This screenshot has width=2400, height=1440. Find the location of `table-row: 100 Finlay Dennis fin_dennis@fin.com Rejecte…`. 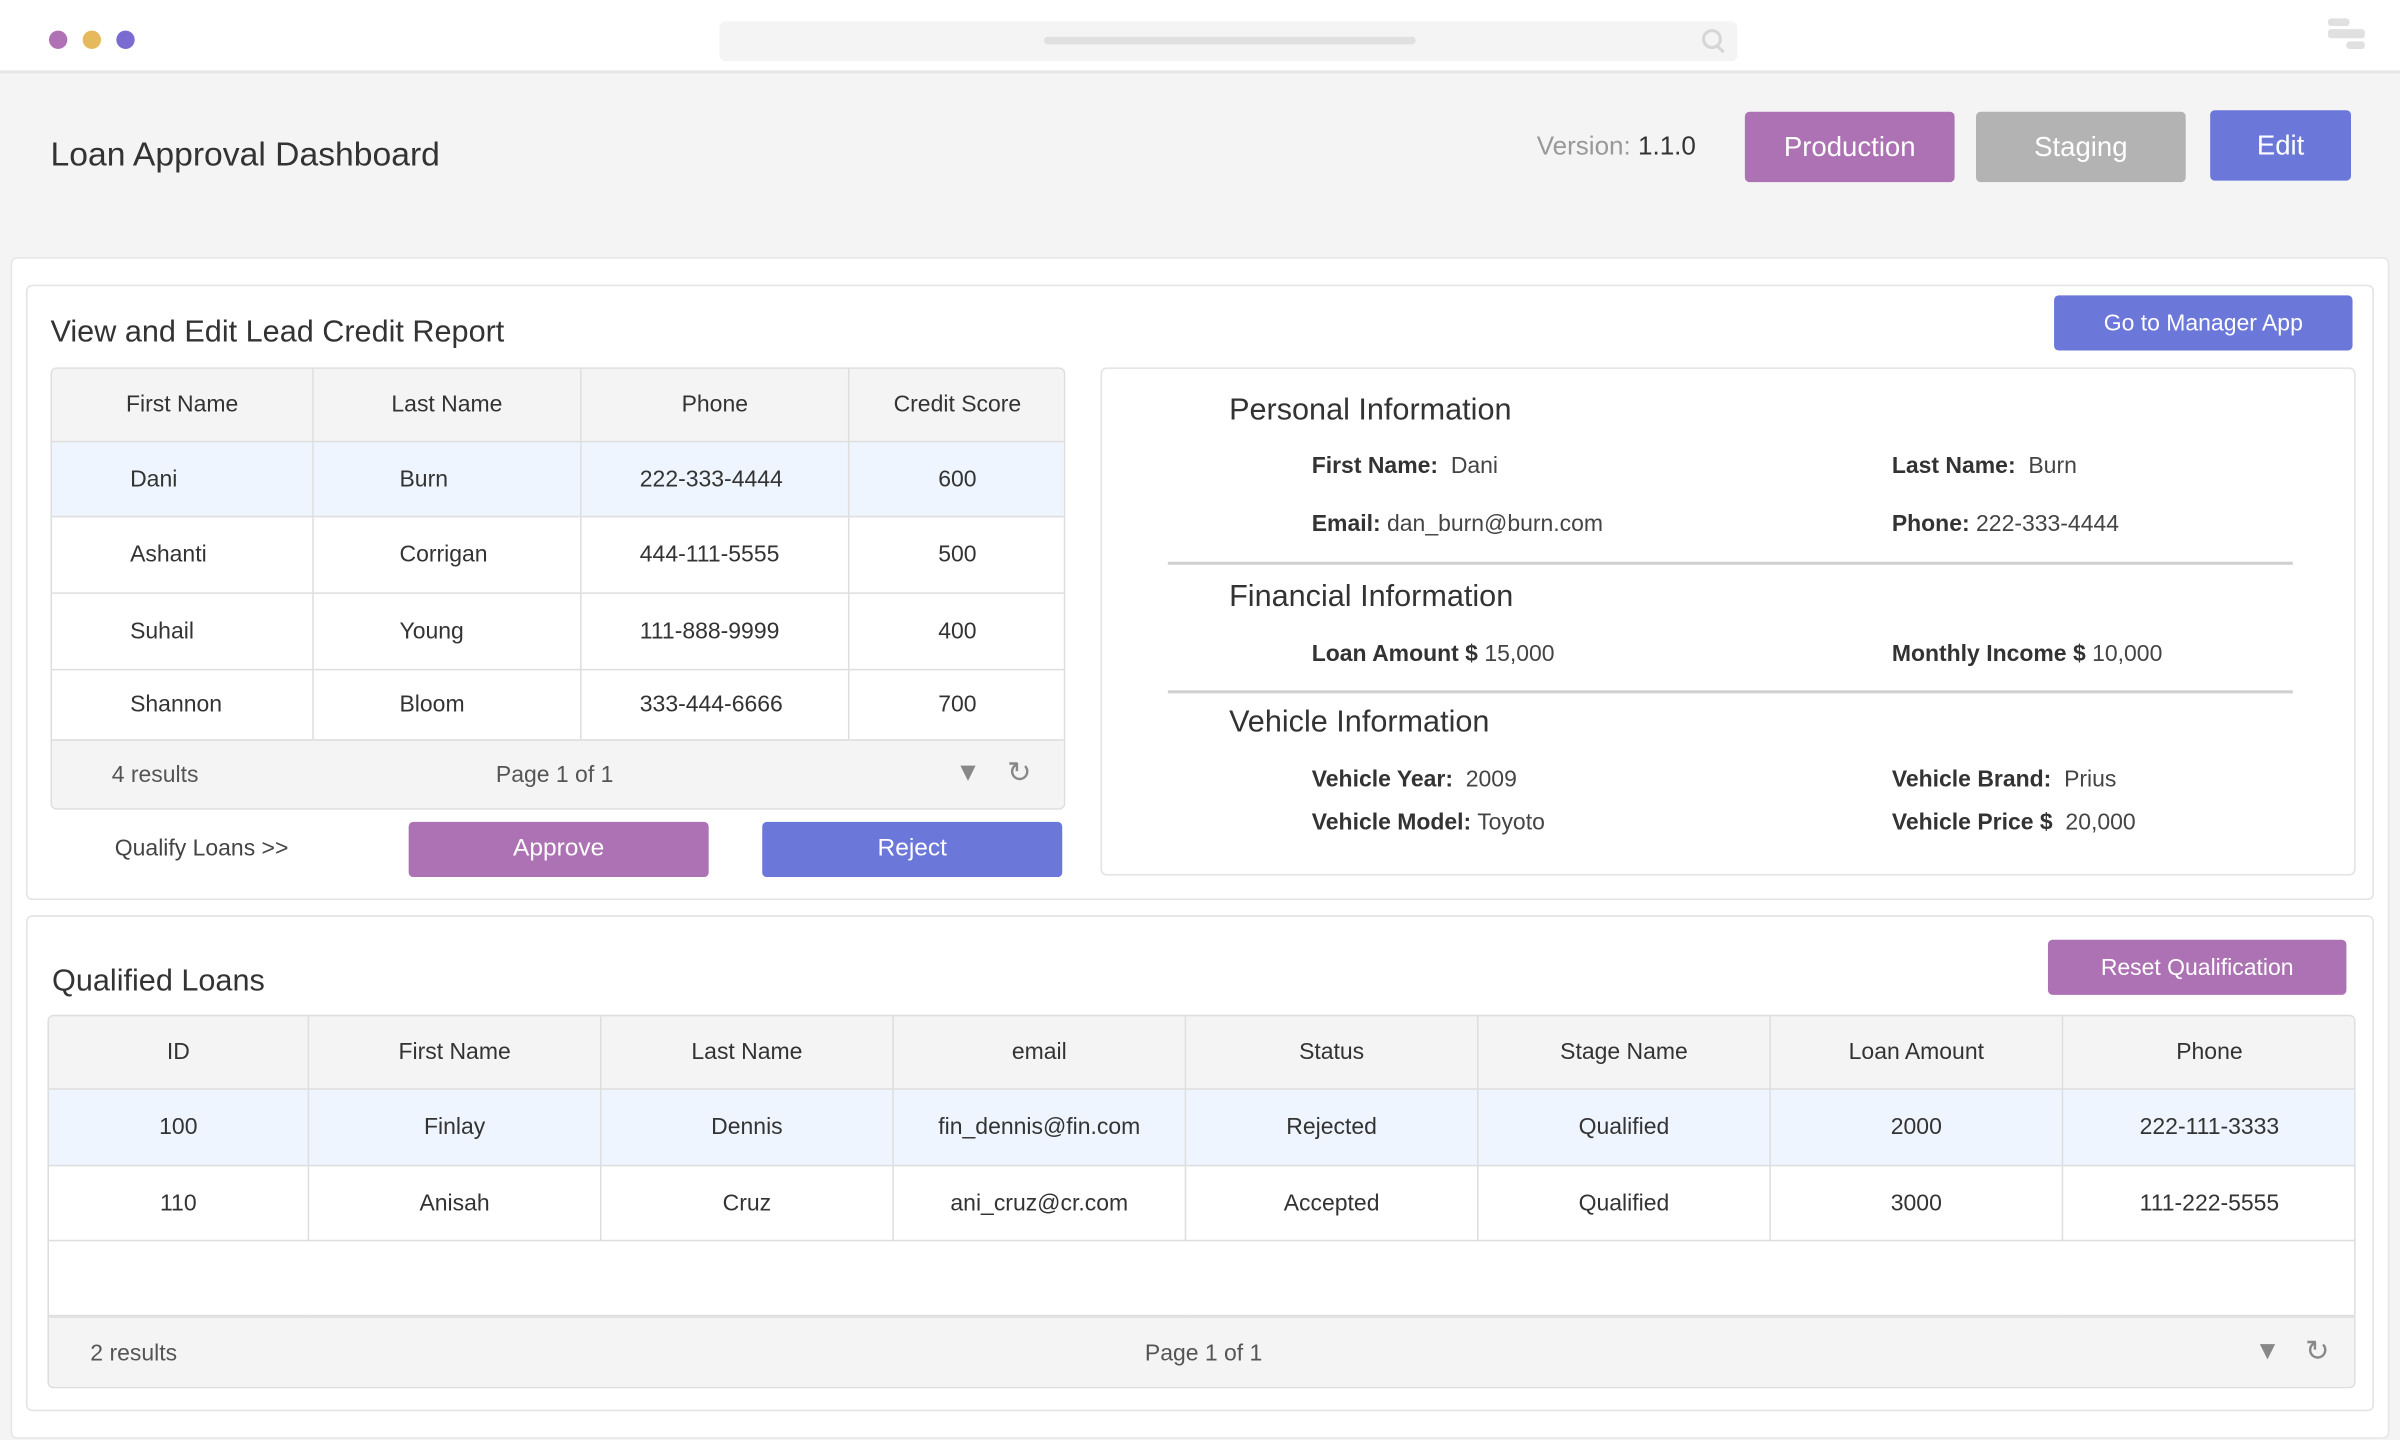

table-row: 100 Finlay Dennis fin_dennis@fin.com Rejecte… is located at coordinates (1201, 1127).